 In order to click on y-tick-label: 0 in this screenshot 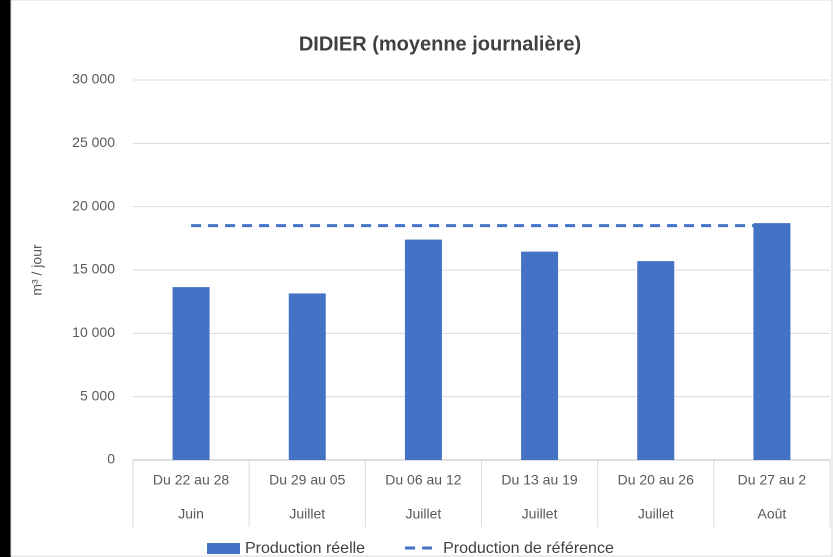, I will do `click(111, 459)`.